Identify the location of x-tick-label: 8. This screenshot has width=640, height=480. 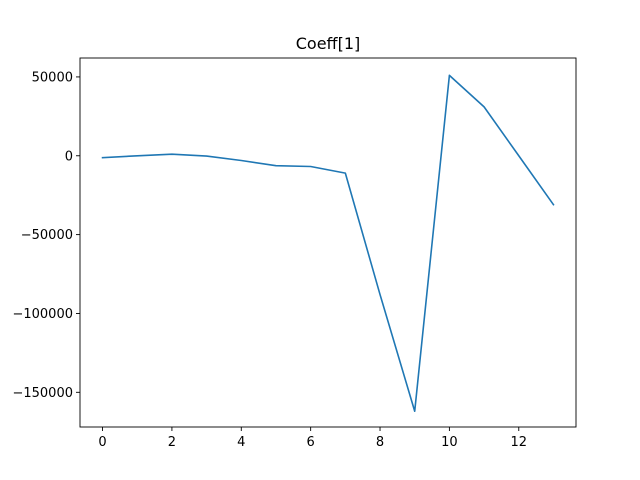
(380, 442).